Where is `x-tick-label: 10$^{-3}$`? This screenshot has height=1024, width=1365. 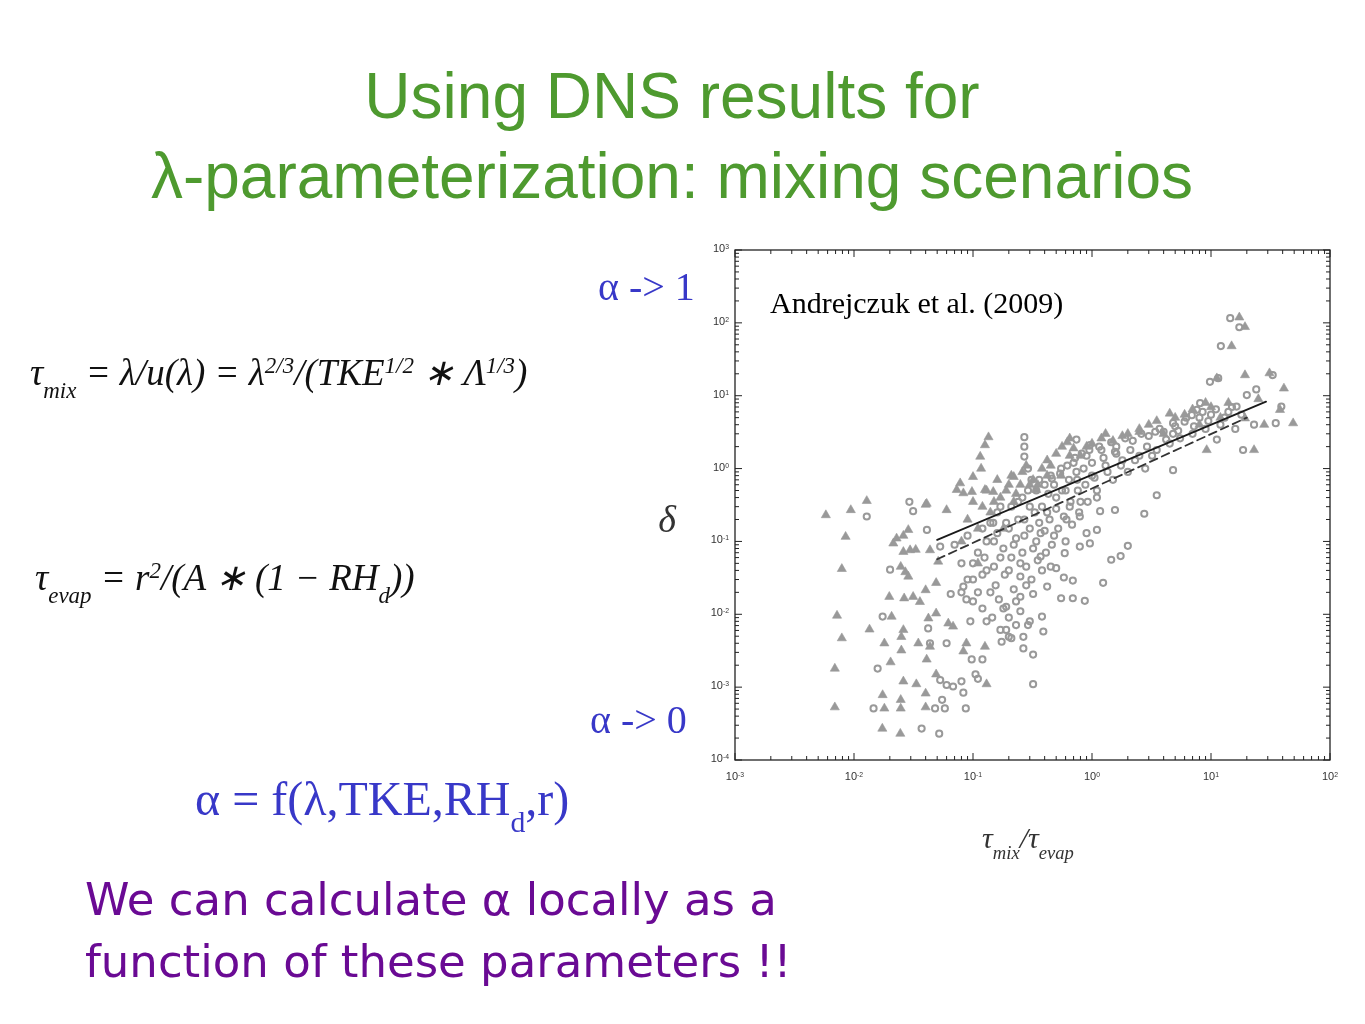 x-tick-label: 10$^{-3}$ is located at coordinates (735, 776).